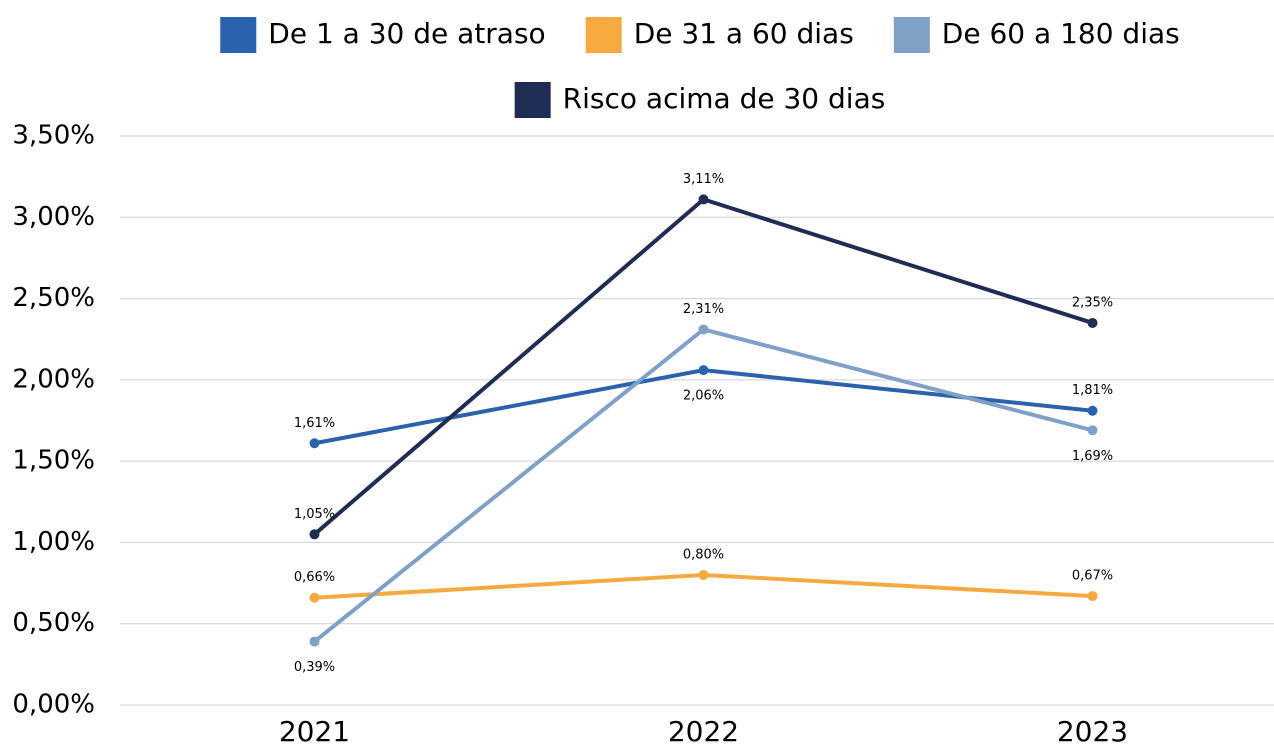  I want to click on legend-label: Risco acima de 30 dias, so click(724, 98).